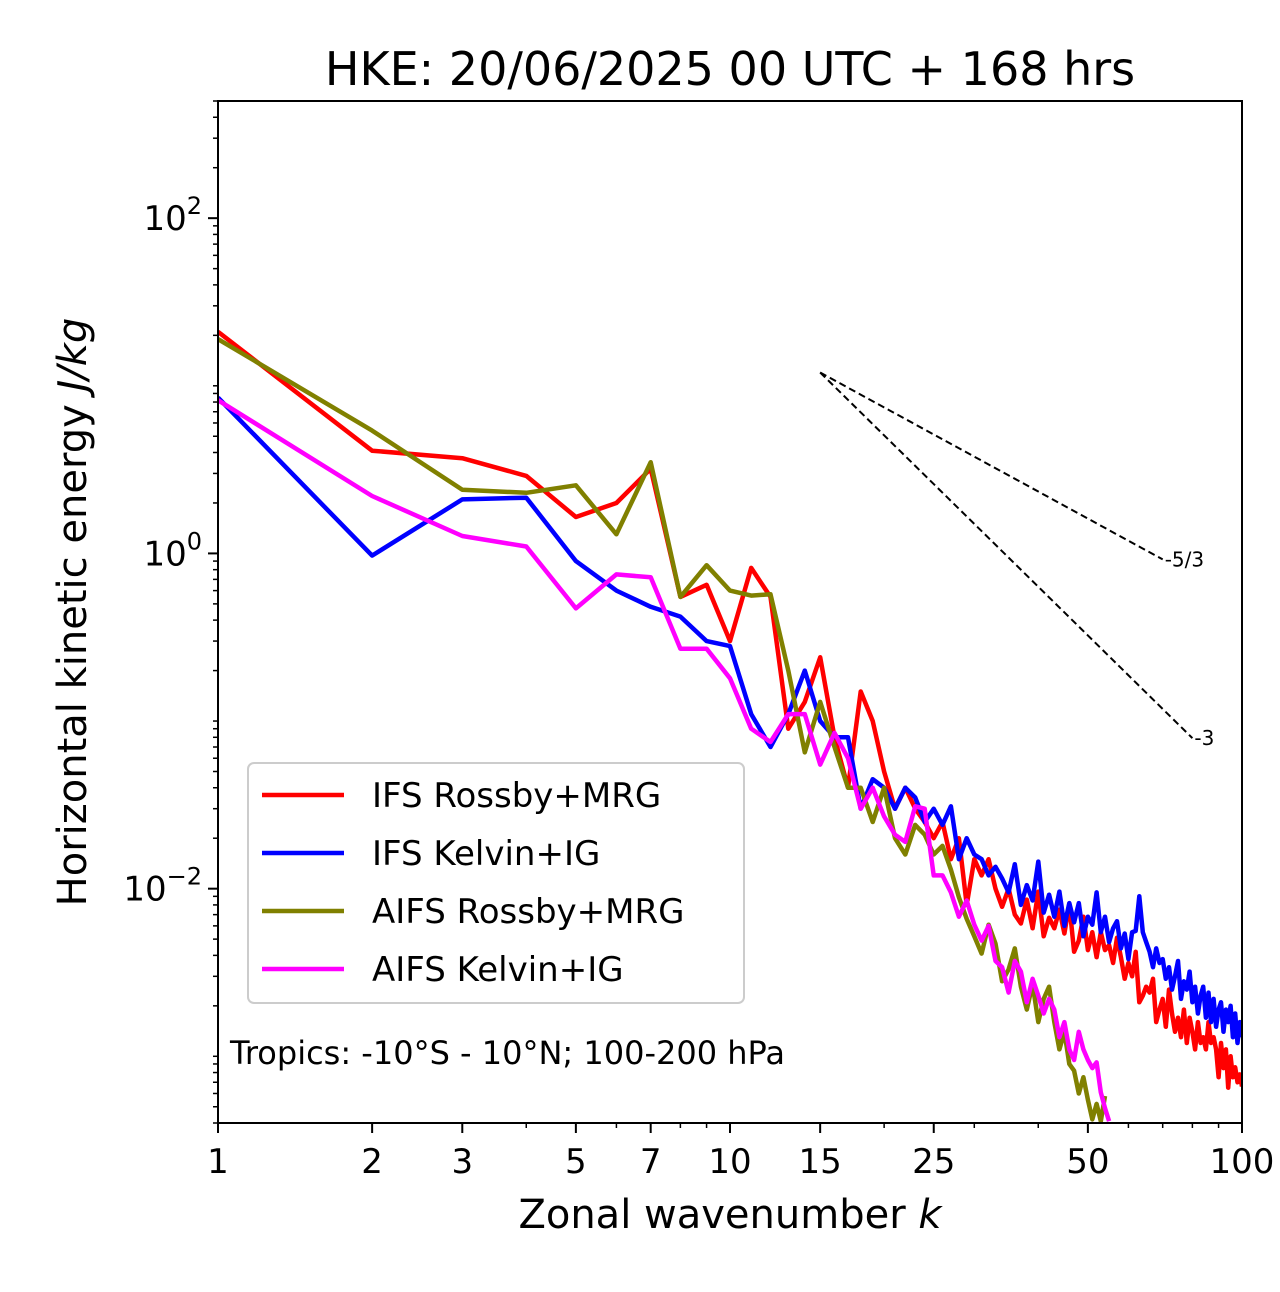 This screenshot has height=1292, width=1280. Describe the element at coordinates (172, 215) in the screenshot. I see `y-tick-label: 10²` at that location.